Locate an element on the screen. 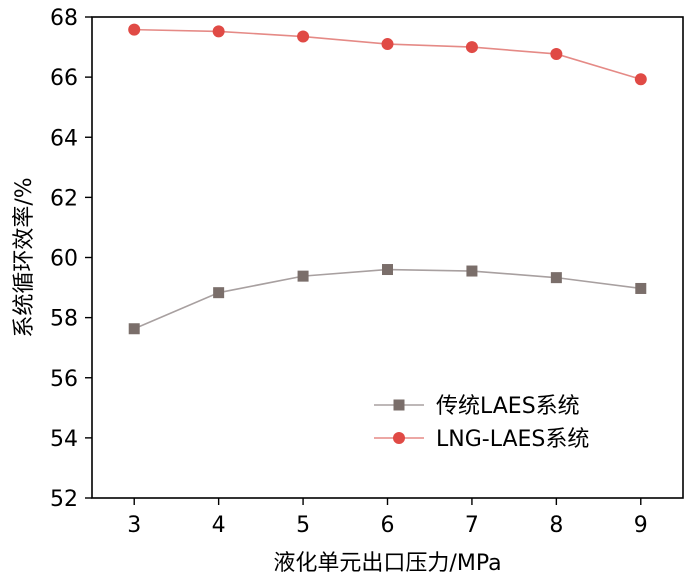 The width and height of the screenshot is (697, 579). legend: 传统LAES系统 LNG-LAES系统 is located at coordinates (481, 423).